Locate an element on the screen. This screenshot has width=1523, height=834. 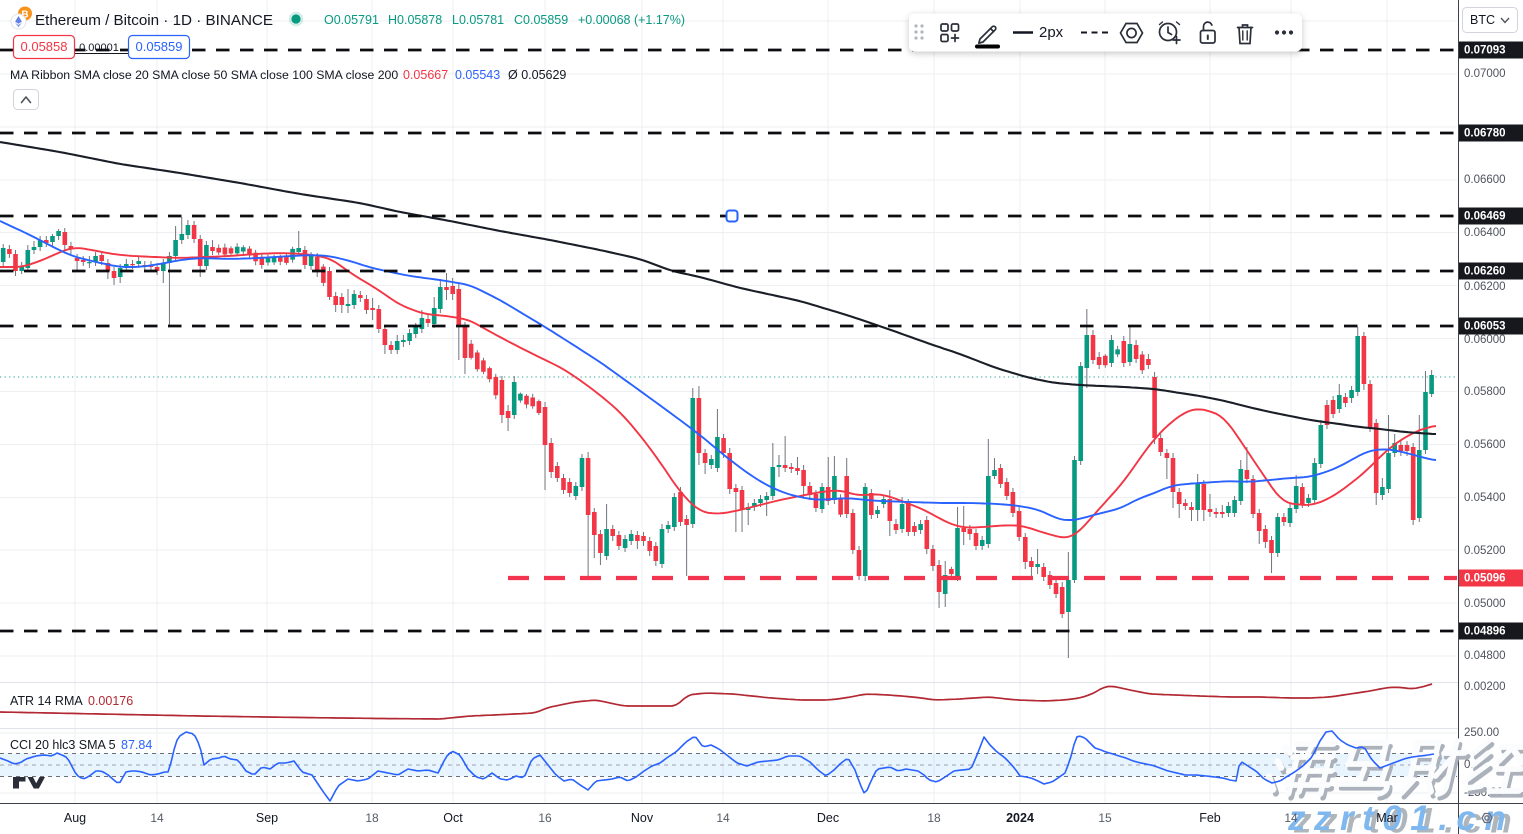
svg-text: 0.05858 is located at coordinates (44, 46).